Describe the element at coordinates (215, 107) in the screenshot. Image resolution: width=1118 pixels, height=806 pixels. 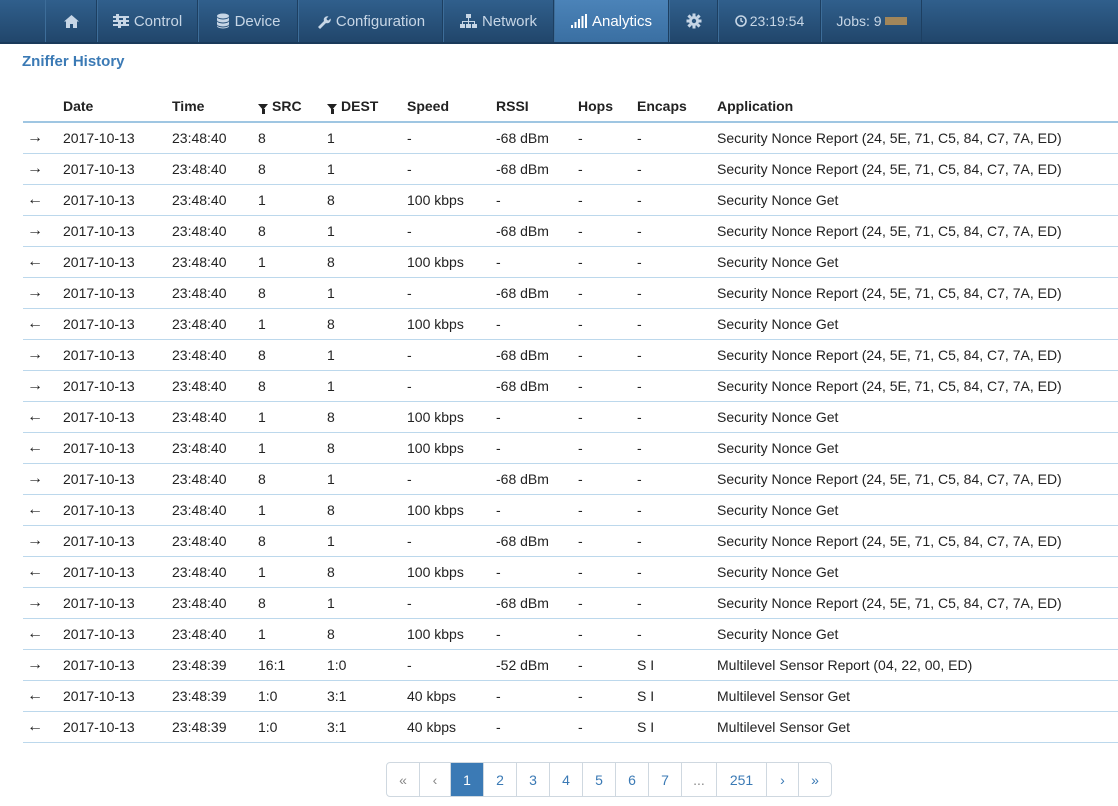
I see `header-time: Time` at that location.